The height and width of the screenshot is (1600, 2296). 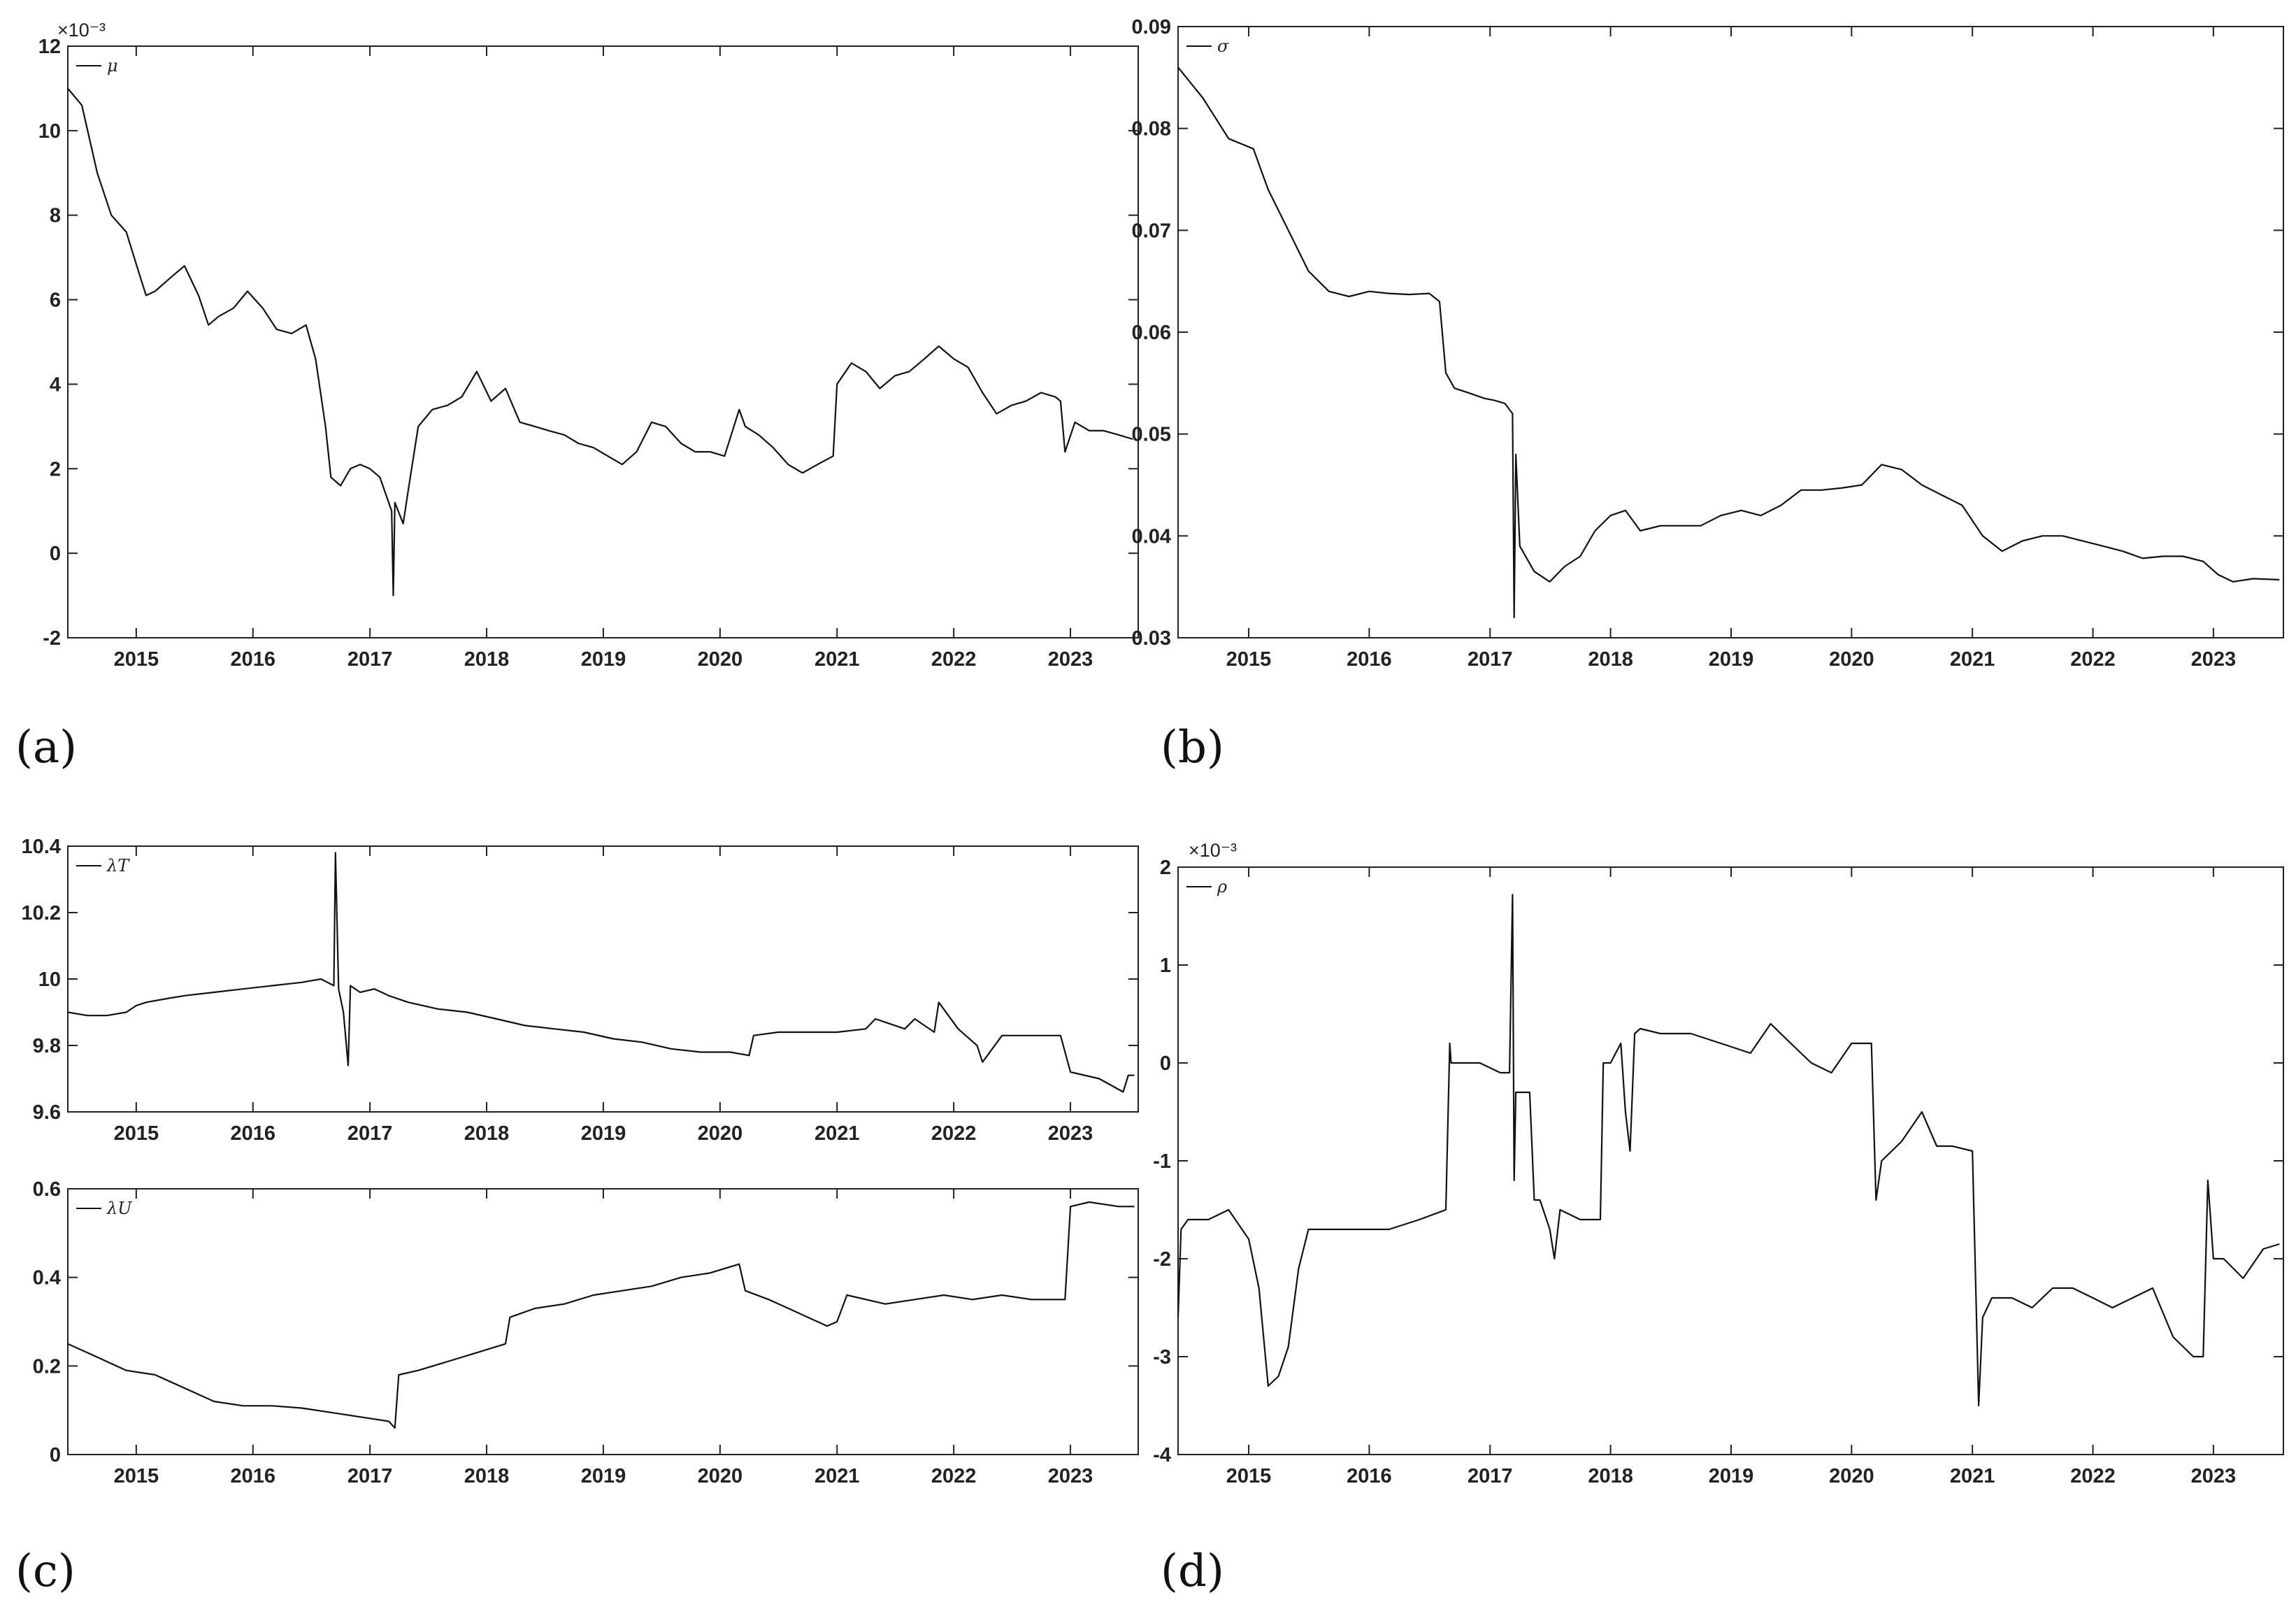 What do you see at coordinates (47, 1046) in the screenshot?
I see `y-tick-label: 9.8` at bounding box center [47, 1046].